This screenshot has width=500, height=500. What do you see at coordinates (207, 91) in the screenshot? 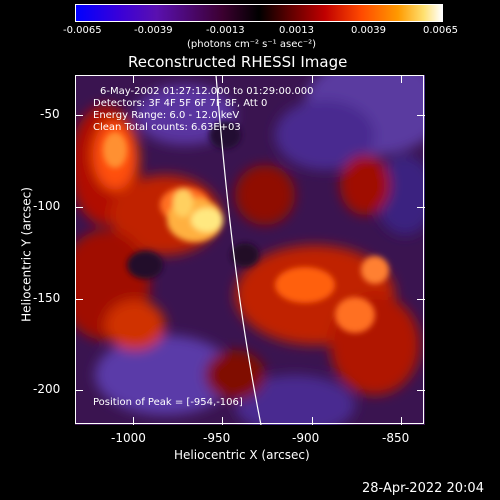
I see `observation-time-range: 6-May-2002 01:27:12.000 to 01:29:00.000` at bounding box center [207, 91].